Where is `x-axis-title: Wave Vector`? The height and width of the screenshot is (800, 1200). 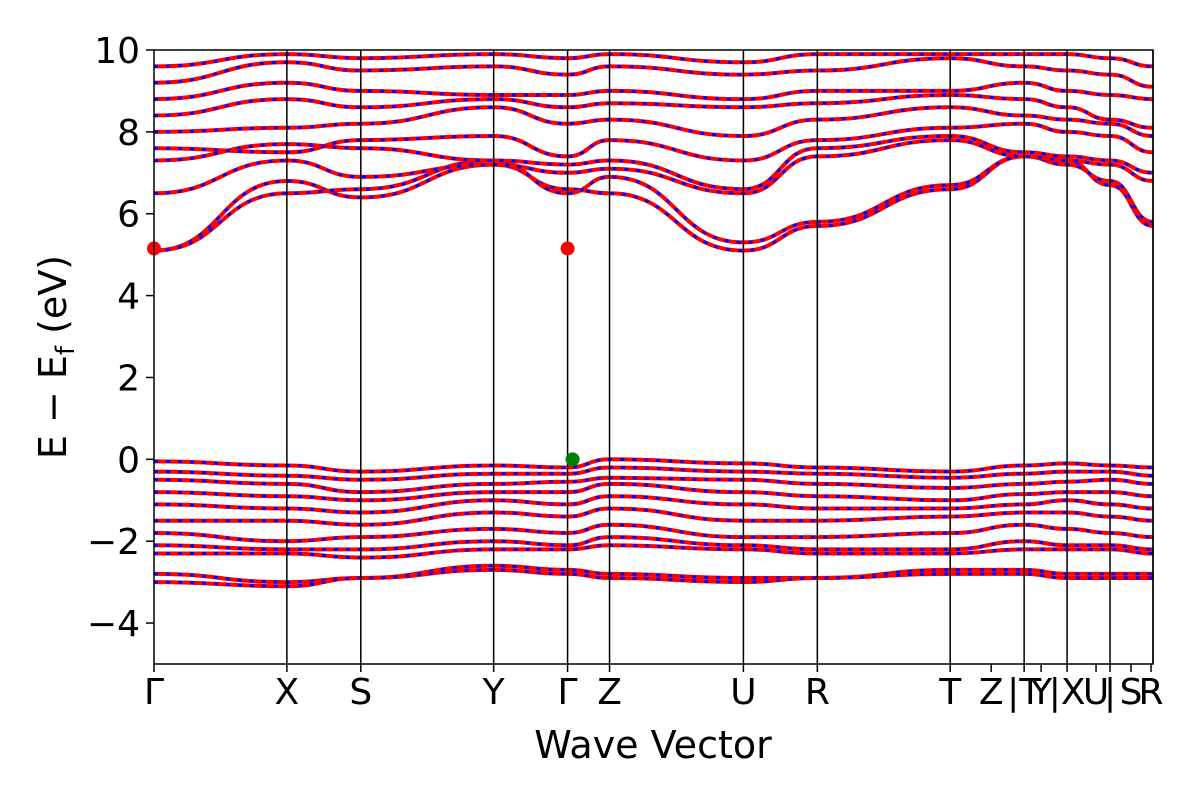 x-axis-title: Wave Vector is located at coordinates (653, 745).